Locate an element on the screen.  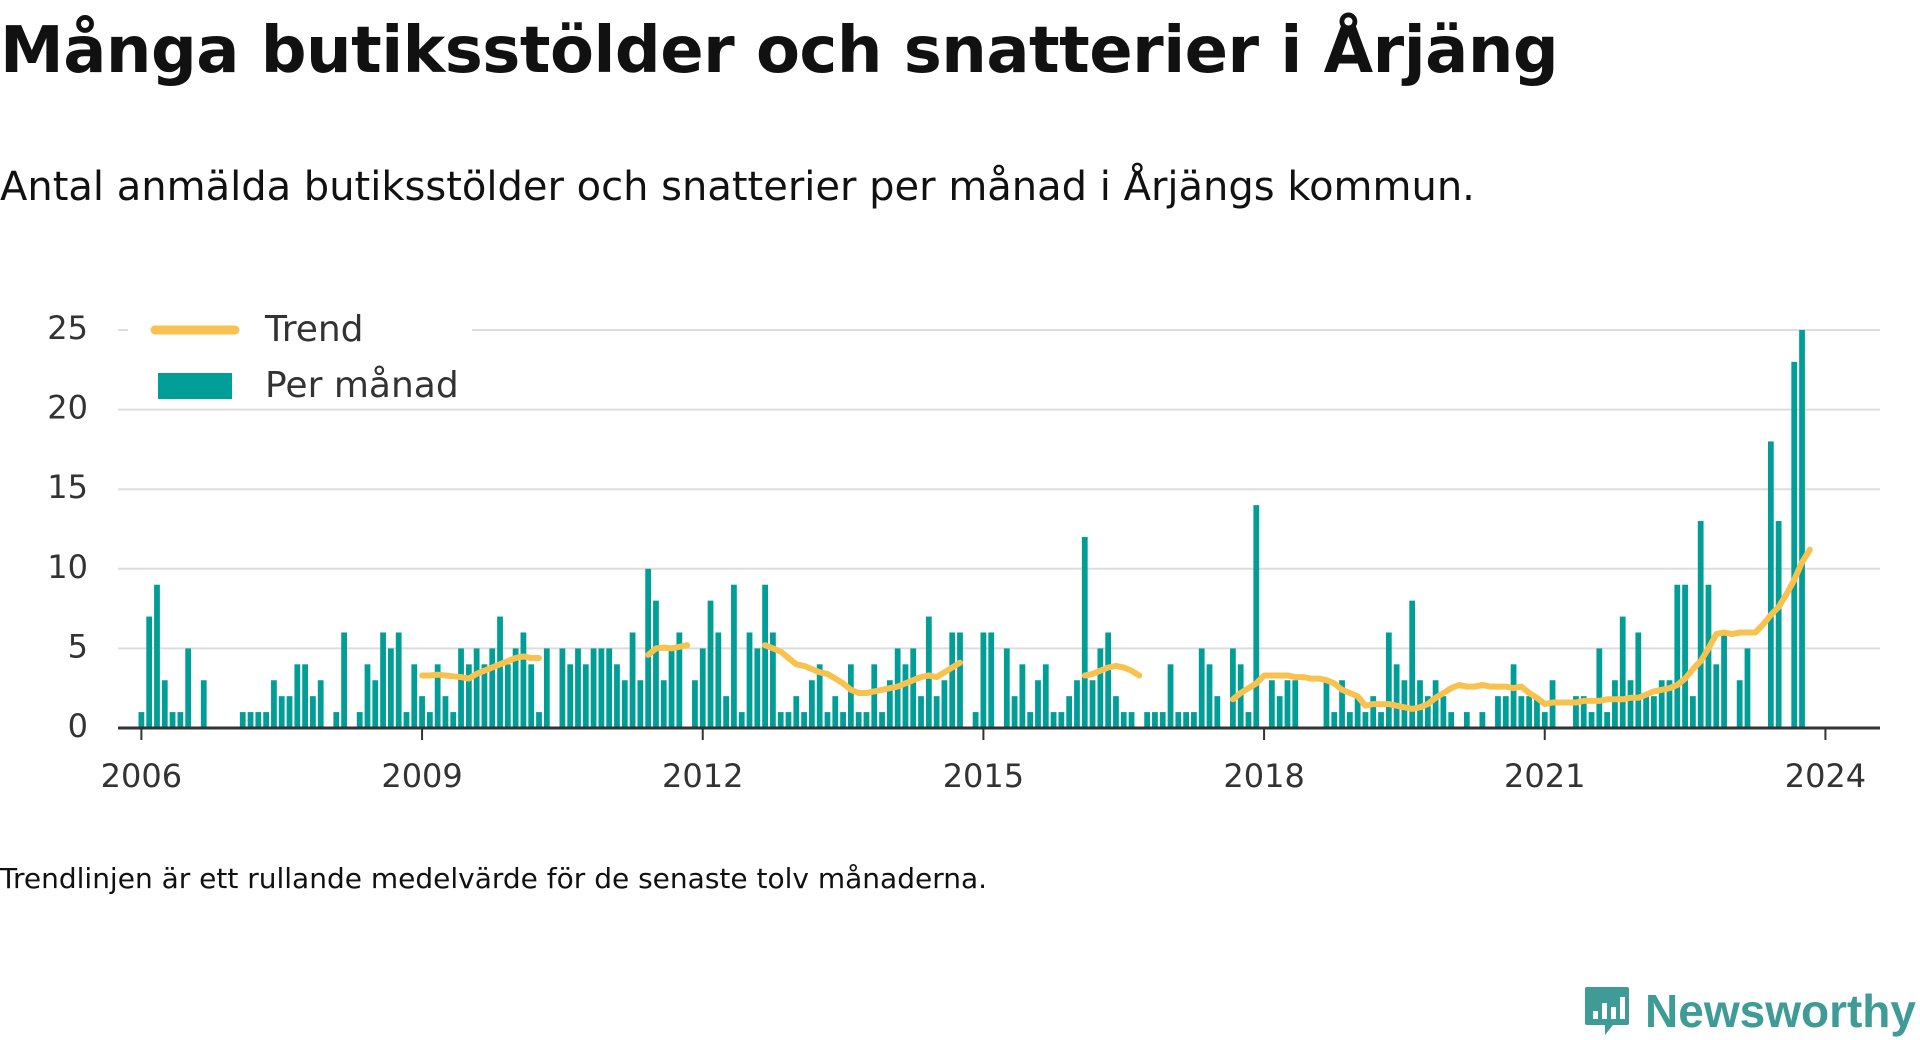
y-tick-label: 25 is located at coordinates (67, 328).